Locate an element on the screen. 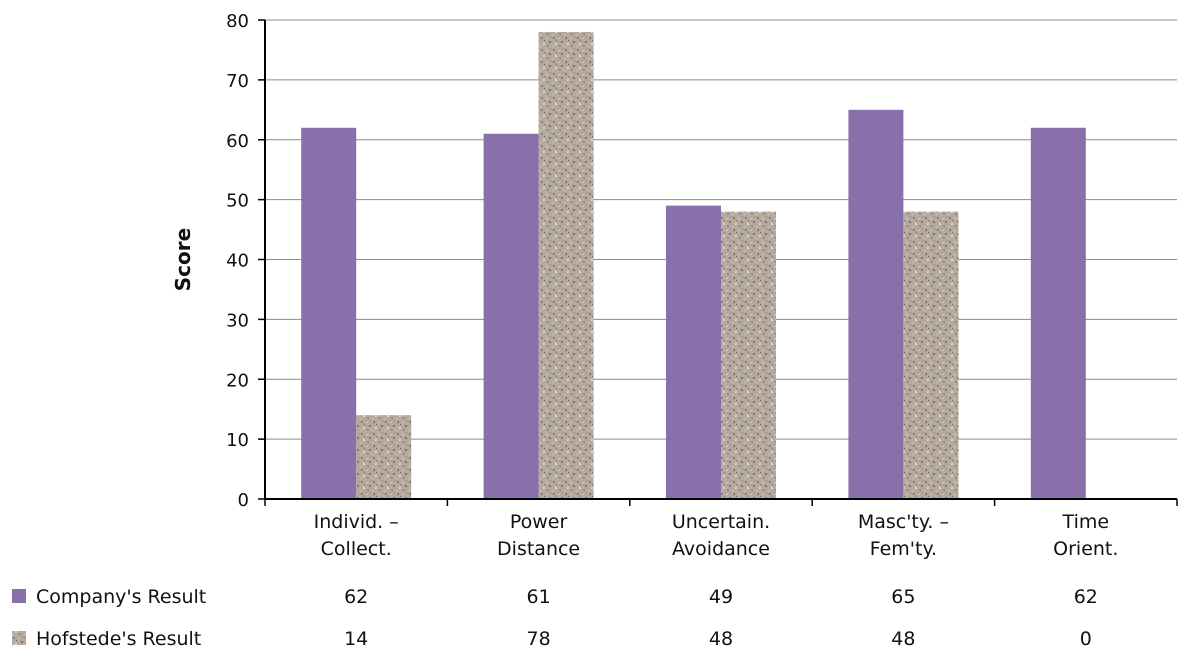 This screenshot has height=659, width=1193. x-category-label: Distance is located at coordinates (538, 549).